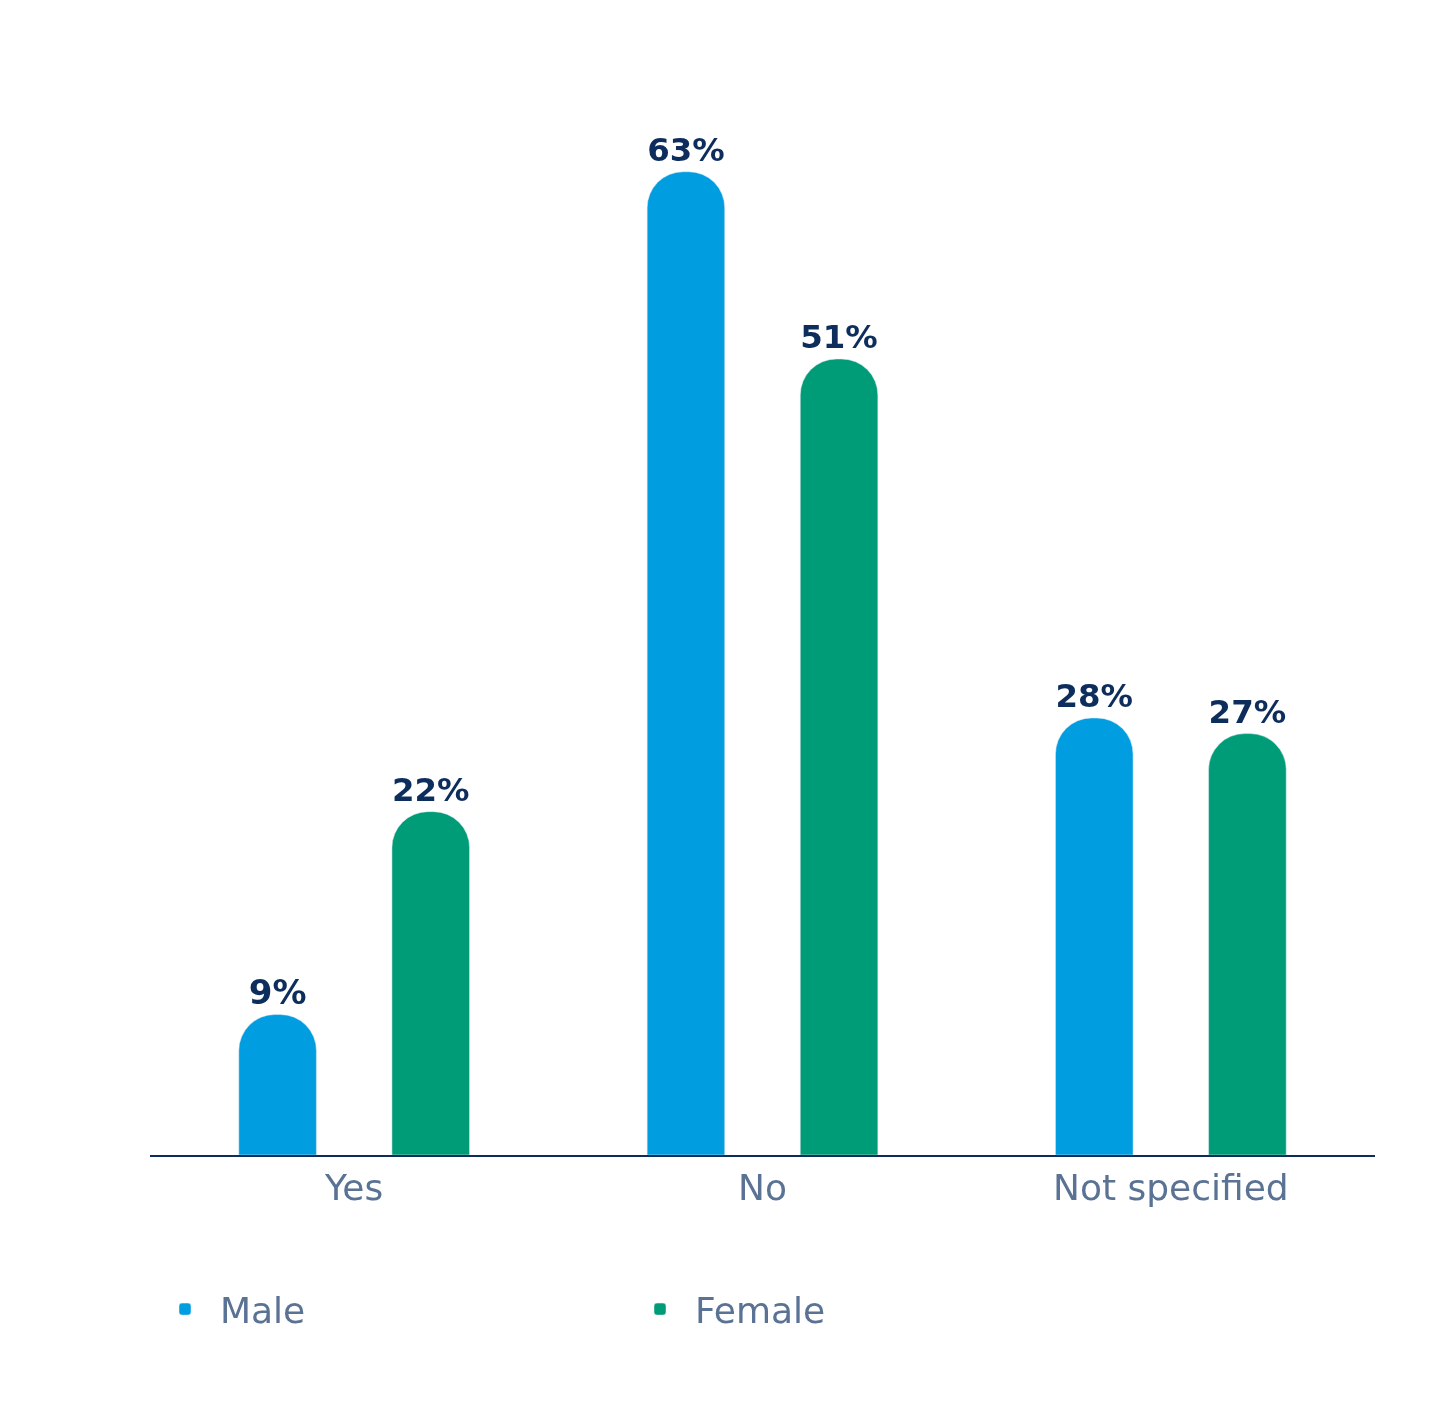 The image size is (1455, 1405). I want to click on data-label: 63%, so click(686, 150).